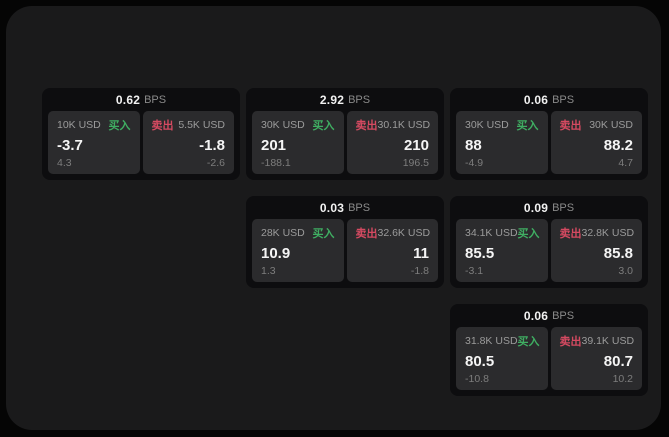  I want to click on buy-panel: 34.1K USD 买入 85.5 -3.1, so click(502, 250).